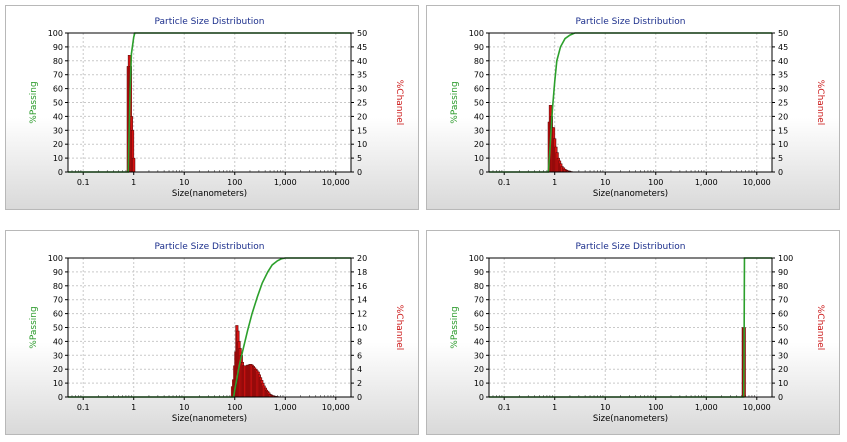 This screenshot has height=442, width=847. Describe the element at coordinates (783, 314) in the screenshot. I see `y-right-tick-label: 60` at that location.